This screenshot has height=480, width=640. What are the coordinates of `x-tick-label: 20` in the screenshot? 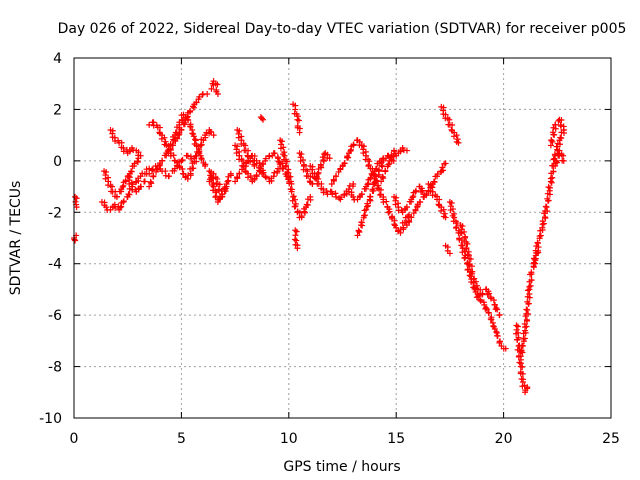 It's located at (504, 439).